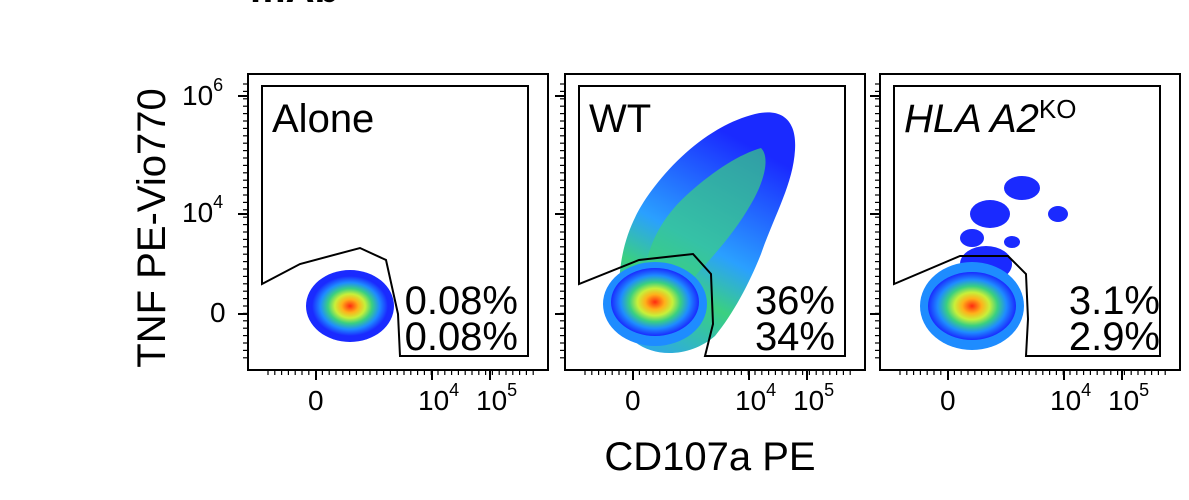 The height and width of the screenshot is (500, 1189). What do you see at coordinates (990, 117) in the screenshot?
I see `panel-title: HLA A2KO` at bounding box center [990, 117].